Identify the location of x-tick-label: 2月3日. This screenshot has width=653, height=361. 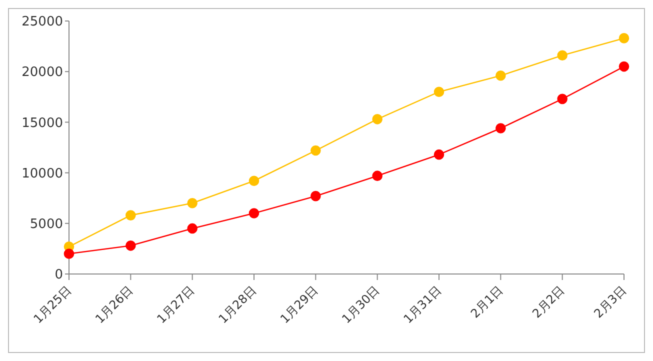
(610, 302).